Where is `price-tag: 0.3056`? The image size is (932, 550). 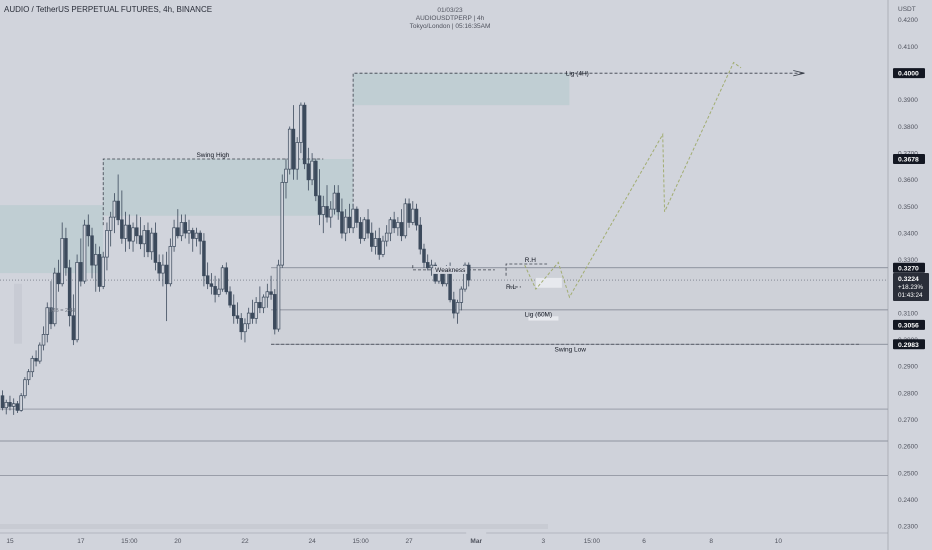
price-tag: 0.3056 is located at coordinates (909, 324).